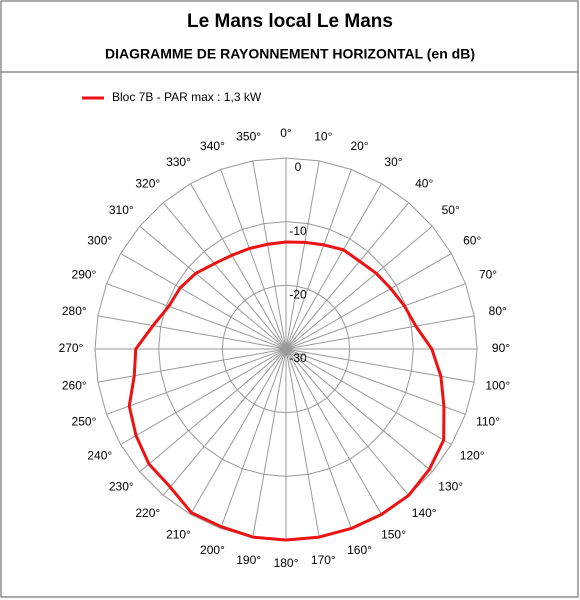 The height and width of the screenshot is (600, 580). What do you see at coordinates (472, 456) in the screenshot?
I see `angle-label: 120°` at bounding box center [472, 456].